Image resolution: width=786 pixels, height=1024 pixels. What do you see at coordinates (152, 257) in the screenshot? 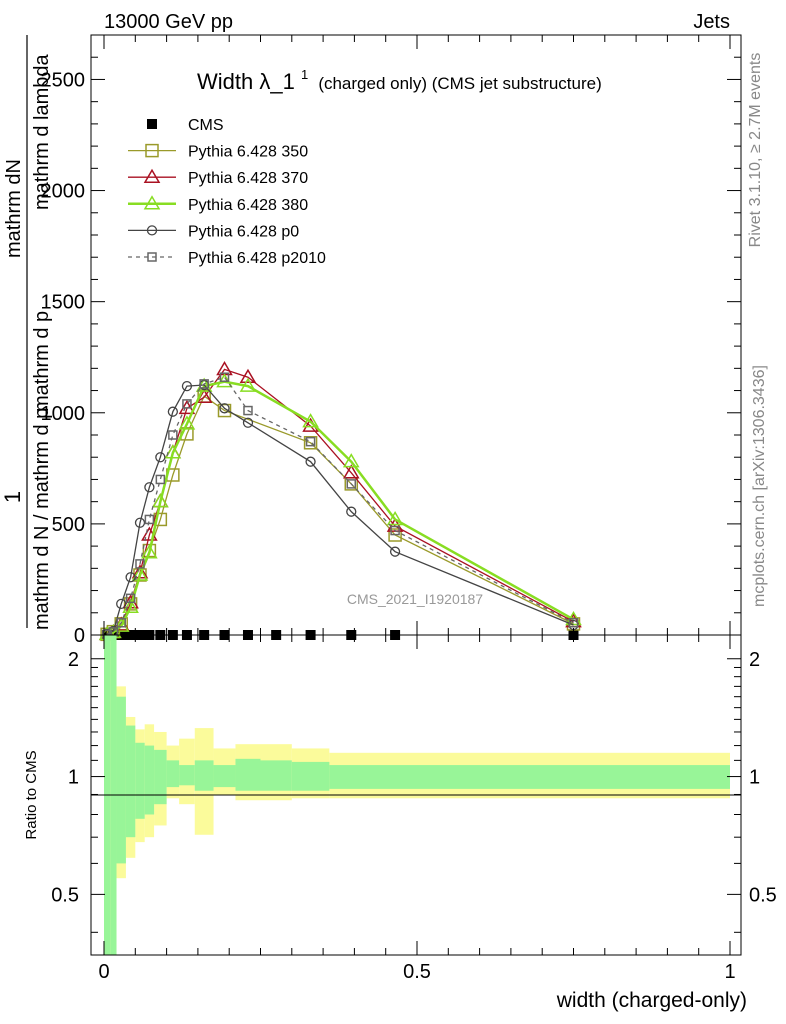
I see `legend-marker-p2010` at bounding box center [152, 257].